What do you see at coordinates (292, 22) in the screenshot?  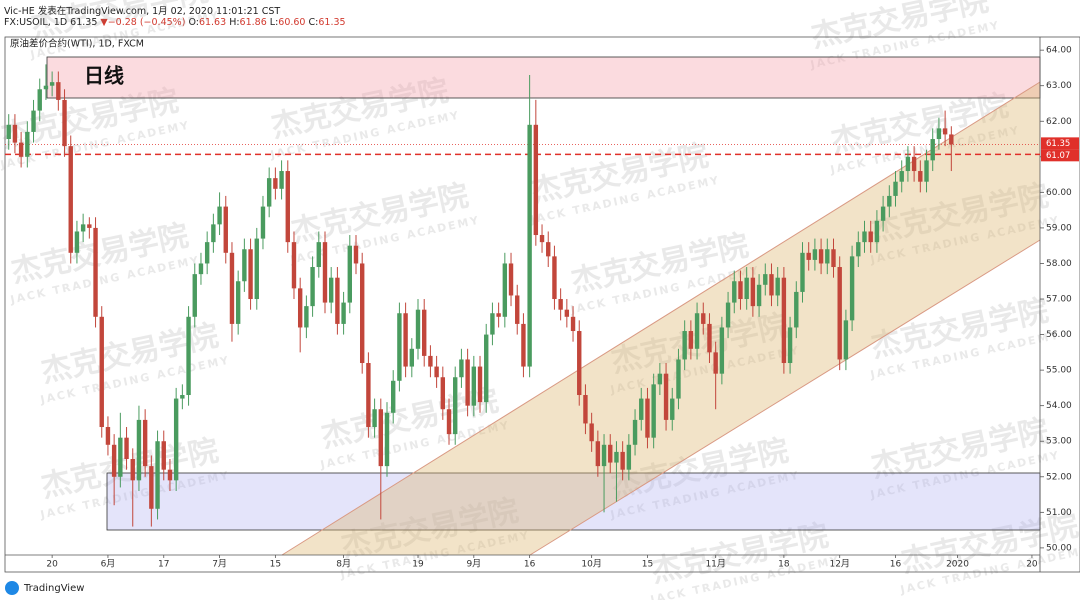 I see `ohlc-value: 60.60` at bounding box center [292, 22].